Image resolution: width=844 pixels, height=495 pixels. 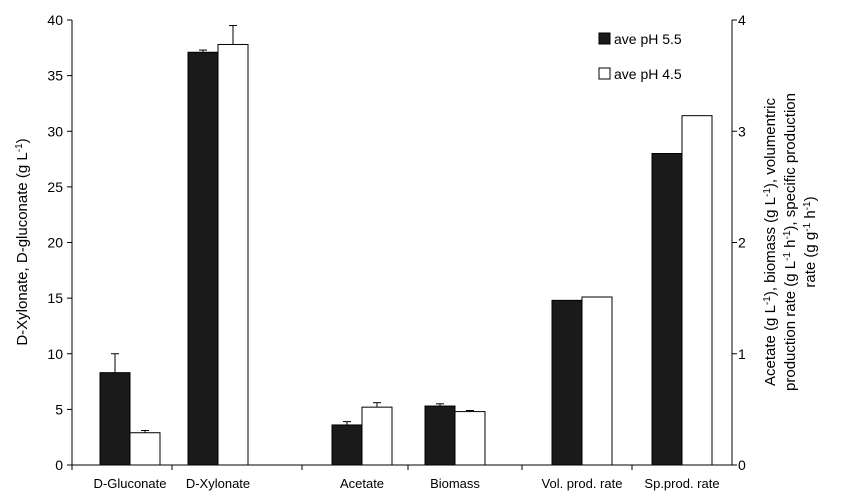 What do you see at coordinates (770, 345) in the screenshot?
I see `right-axis-title-text: Acetate (g L` at bounding box center [770, 345].